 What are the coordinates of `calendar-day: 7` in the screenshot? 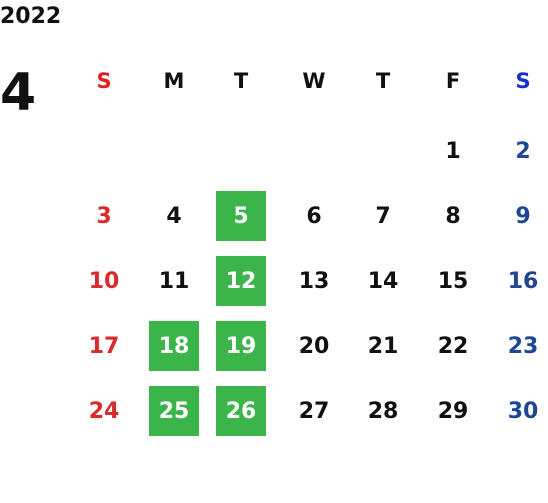 It's located at (383, 216).